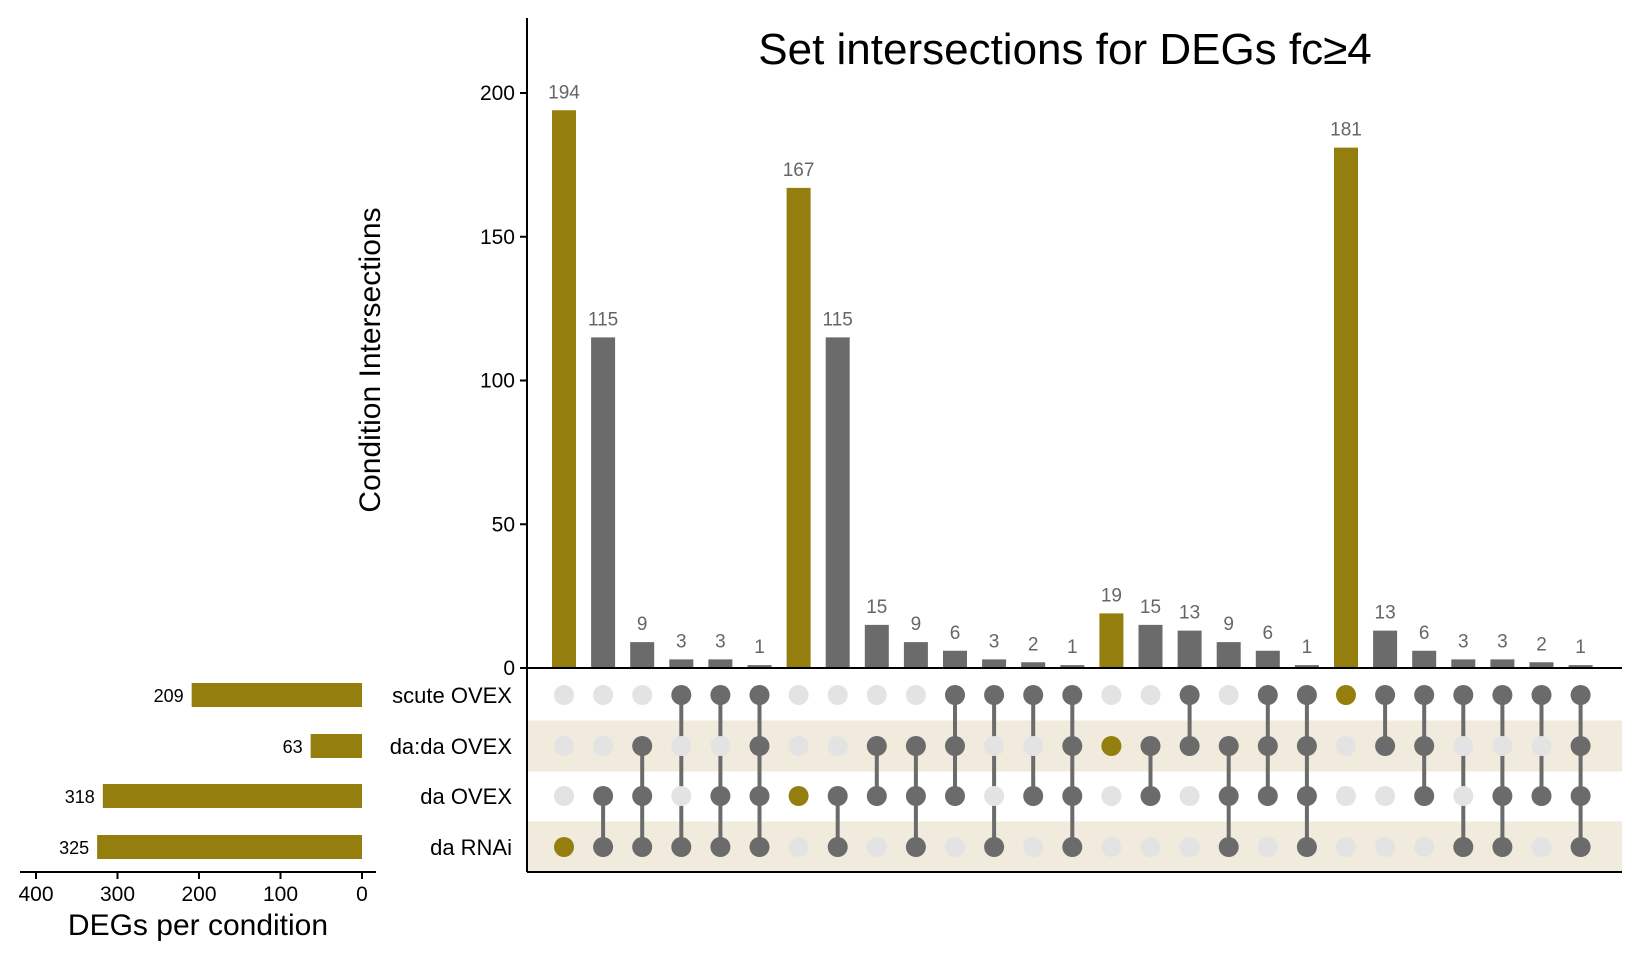 The height and width of the screenshot is (960, 1632). Describe the element at coordinates (169, 696) in the screenshot. I see `set-size-label: 209` at that location.